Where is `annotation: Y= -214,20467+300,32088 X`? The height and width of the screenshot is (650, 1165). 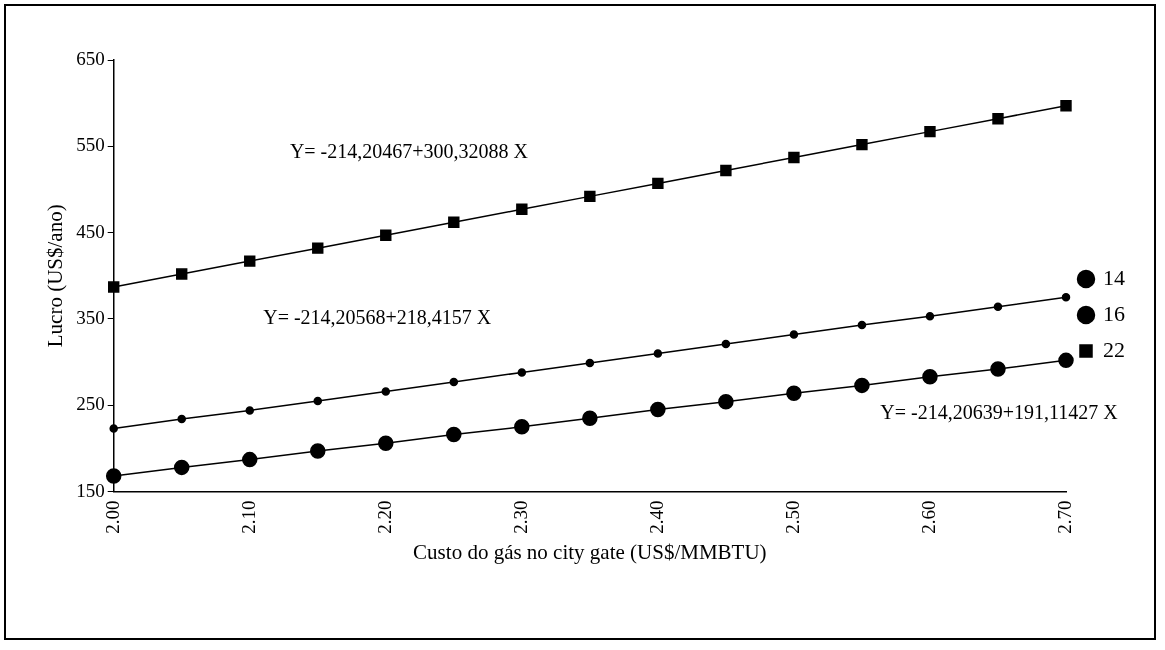
annotation: Y= -214,20467+300,32088 X is located at coordinates (409, 151).